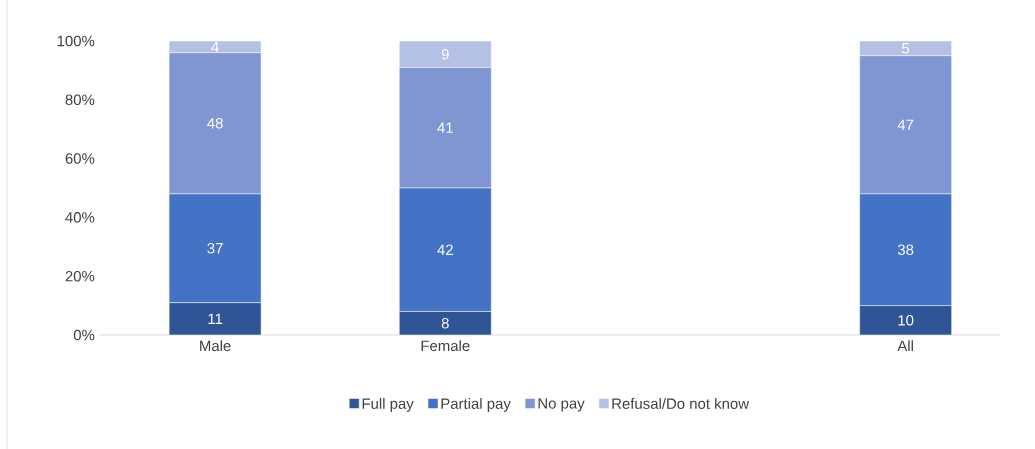 The width and height of the screenshot is (1035, 449). I want to click on x-tick-label: All, so click(905, 345).